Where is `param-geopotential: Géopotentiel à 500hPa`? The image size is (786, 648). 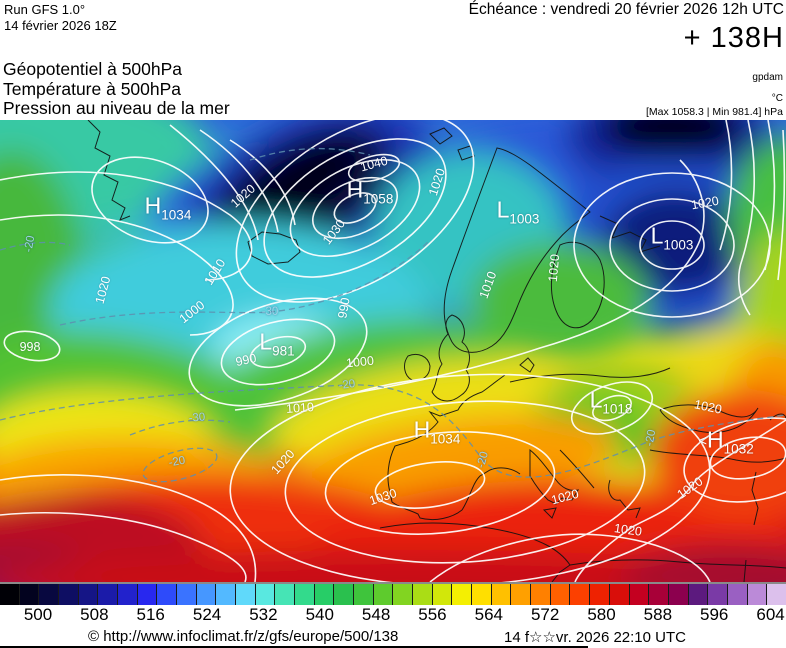 param-geopotential: Géopotentiel à 500hPa is located at coordinates (93, 69).